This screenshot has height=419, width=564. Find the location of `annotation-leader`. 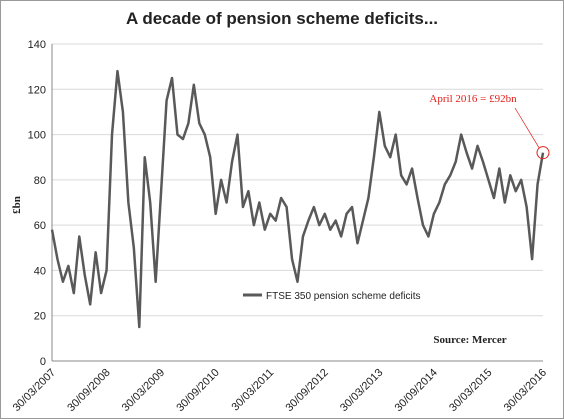

annotation-leader is located at coordinates (527, 127).